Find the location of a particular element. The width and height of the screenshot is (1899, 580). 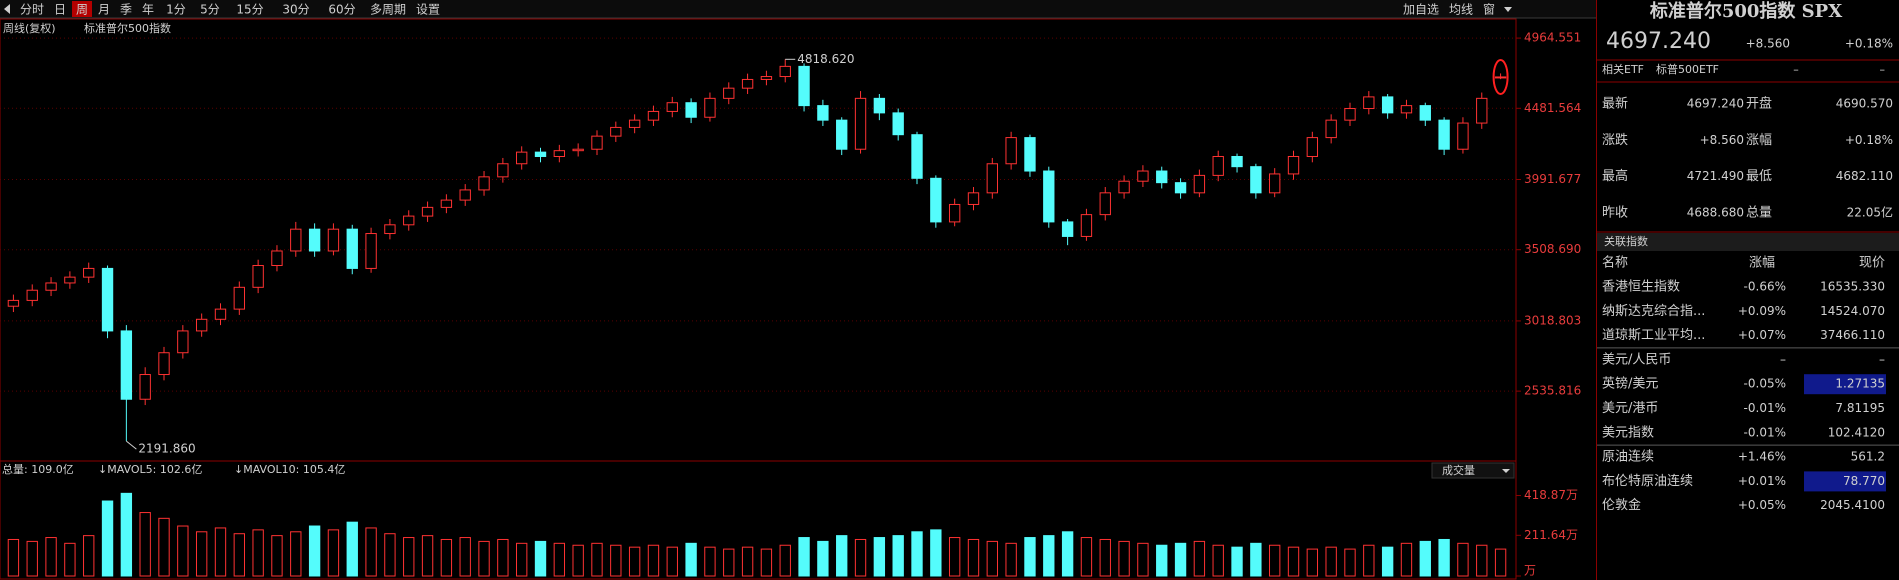

toolbar-button: 30分 is located at coordinates (295, 10).